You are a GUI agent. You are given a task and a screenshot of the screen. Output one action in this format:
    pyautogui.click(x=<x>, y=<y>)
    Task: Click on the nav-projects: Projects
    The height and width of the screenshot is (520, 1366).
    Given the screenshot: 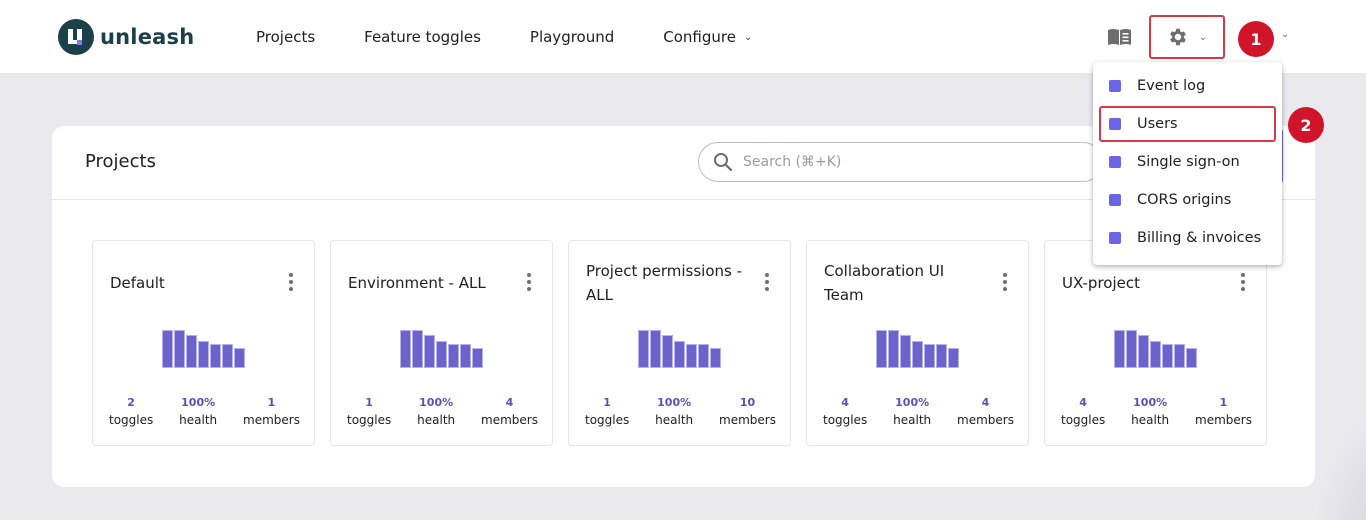 What is the action you would take?
    pyautogui.click(x=285, y=37)
    